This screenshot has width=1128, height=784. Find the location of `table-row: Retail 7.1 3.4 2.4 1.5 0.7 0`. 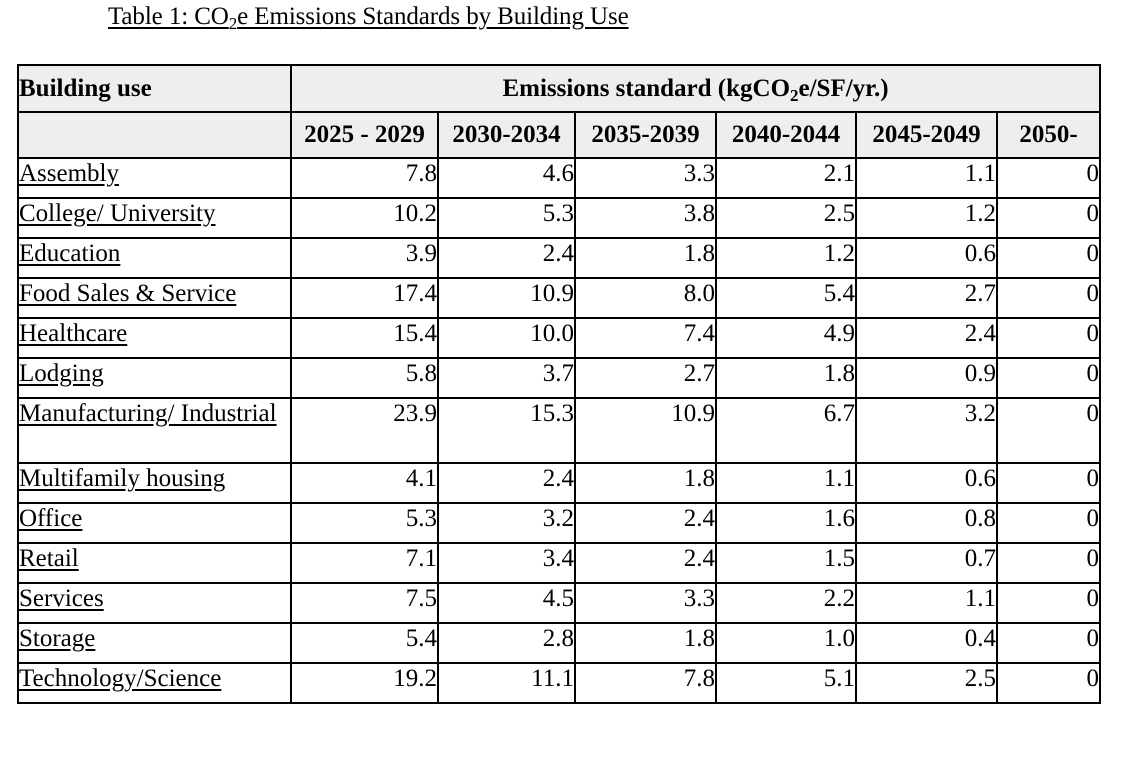

table-row: Retail 7.1 3.4 2.4 1.5 0.7 0 is located at coordinates (559, 563).